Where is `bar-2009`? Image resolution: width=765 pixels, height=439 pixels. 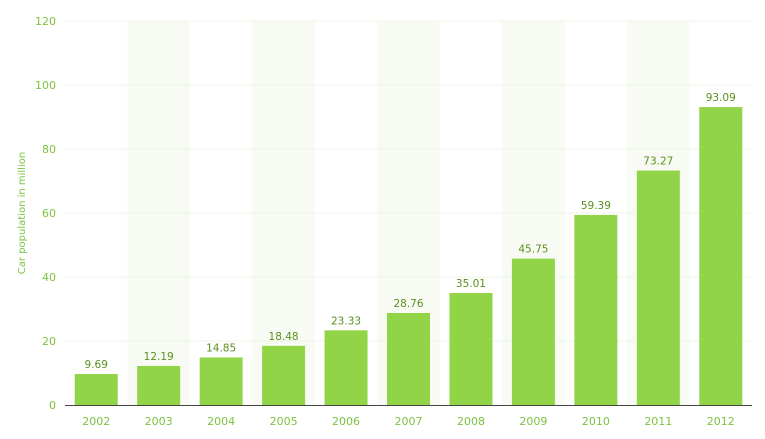 bar-2009 is located at coordinates (533, 331).